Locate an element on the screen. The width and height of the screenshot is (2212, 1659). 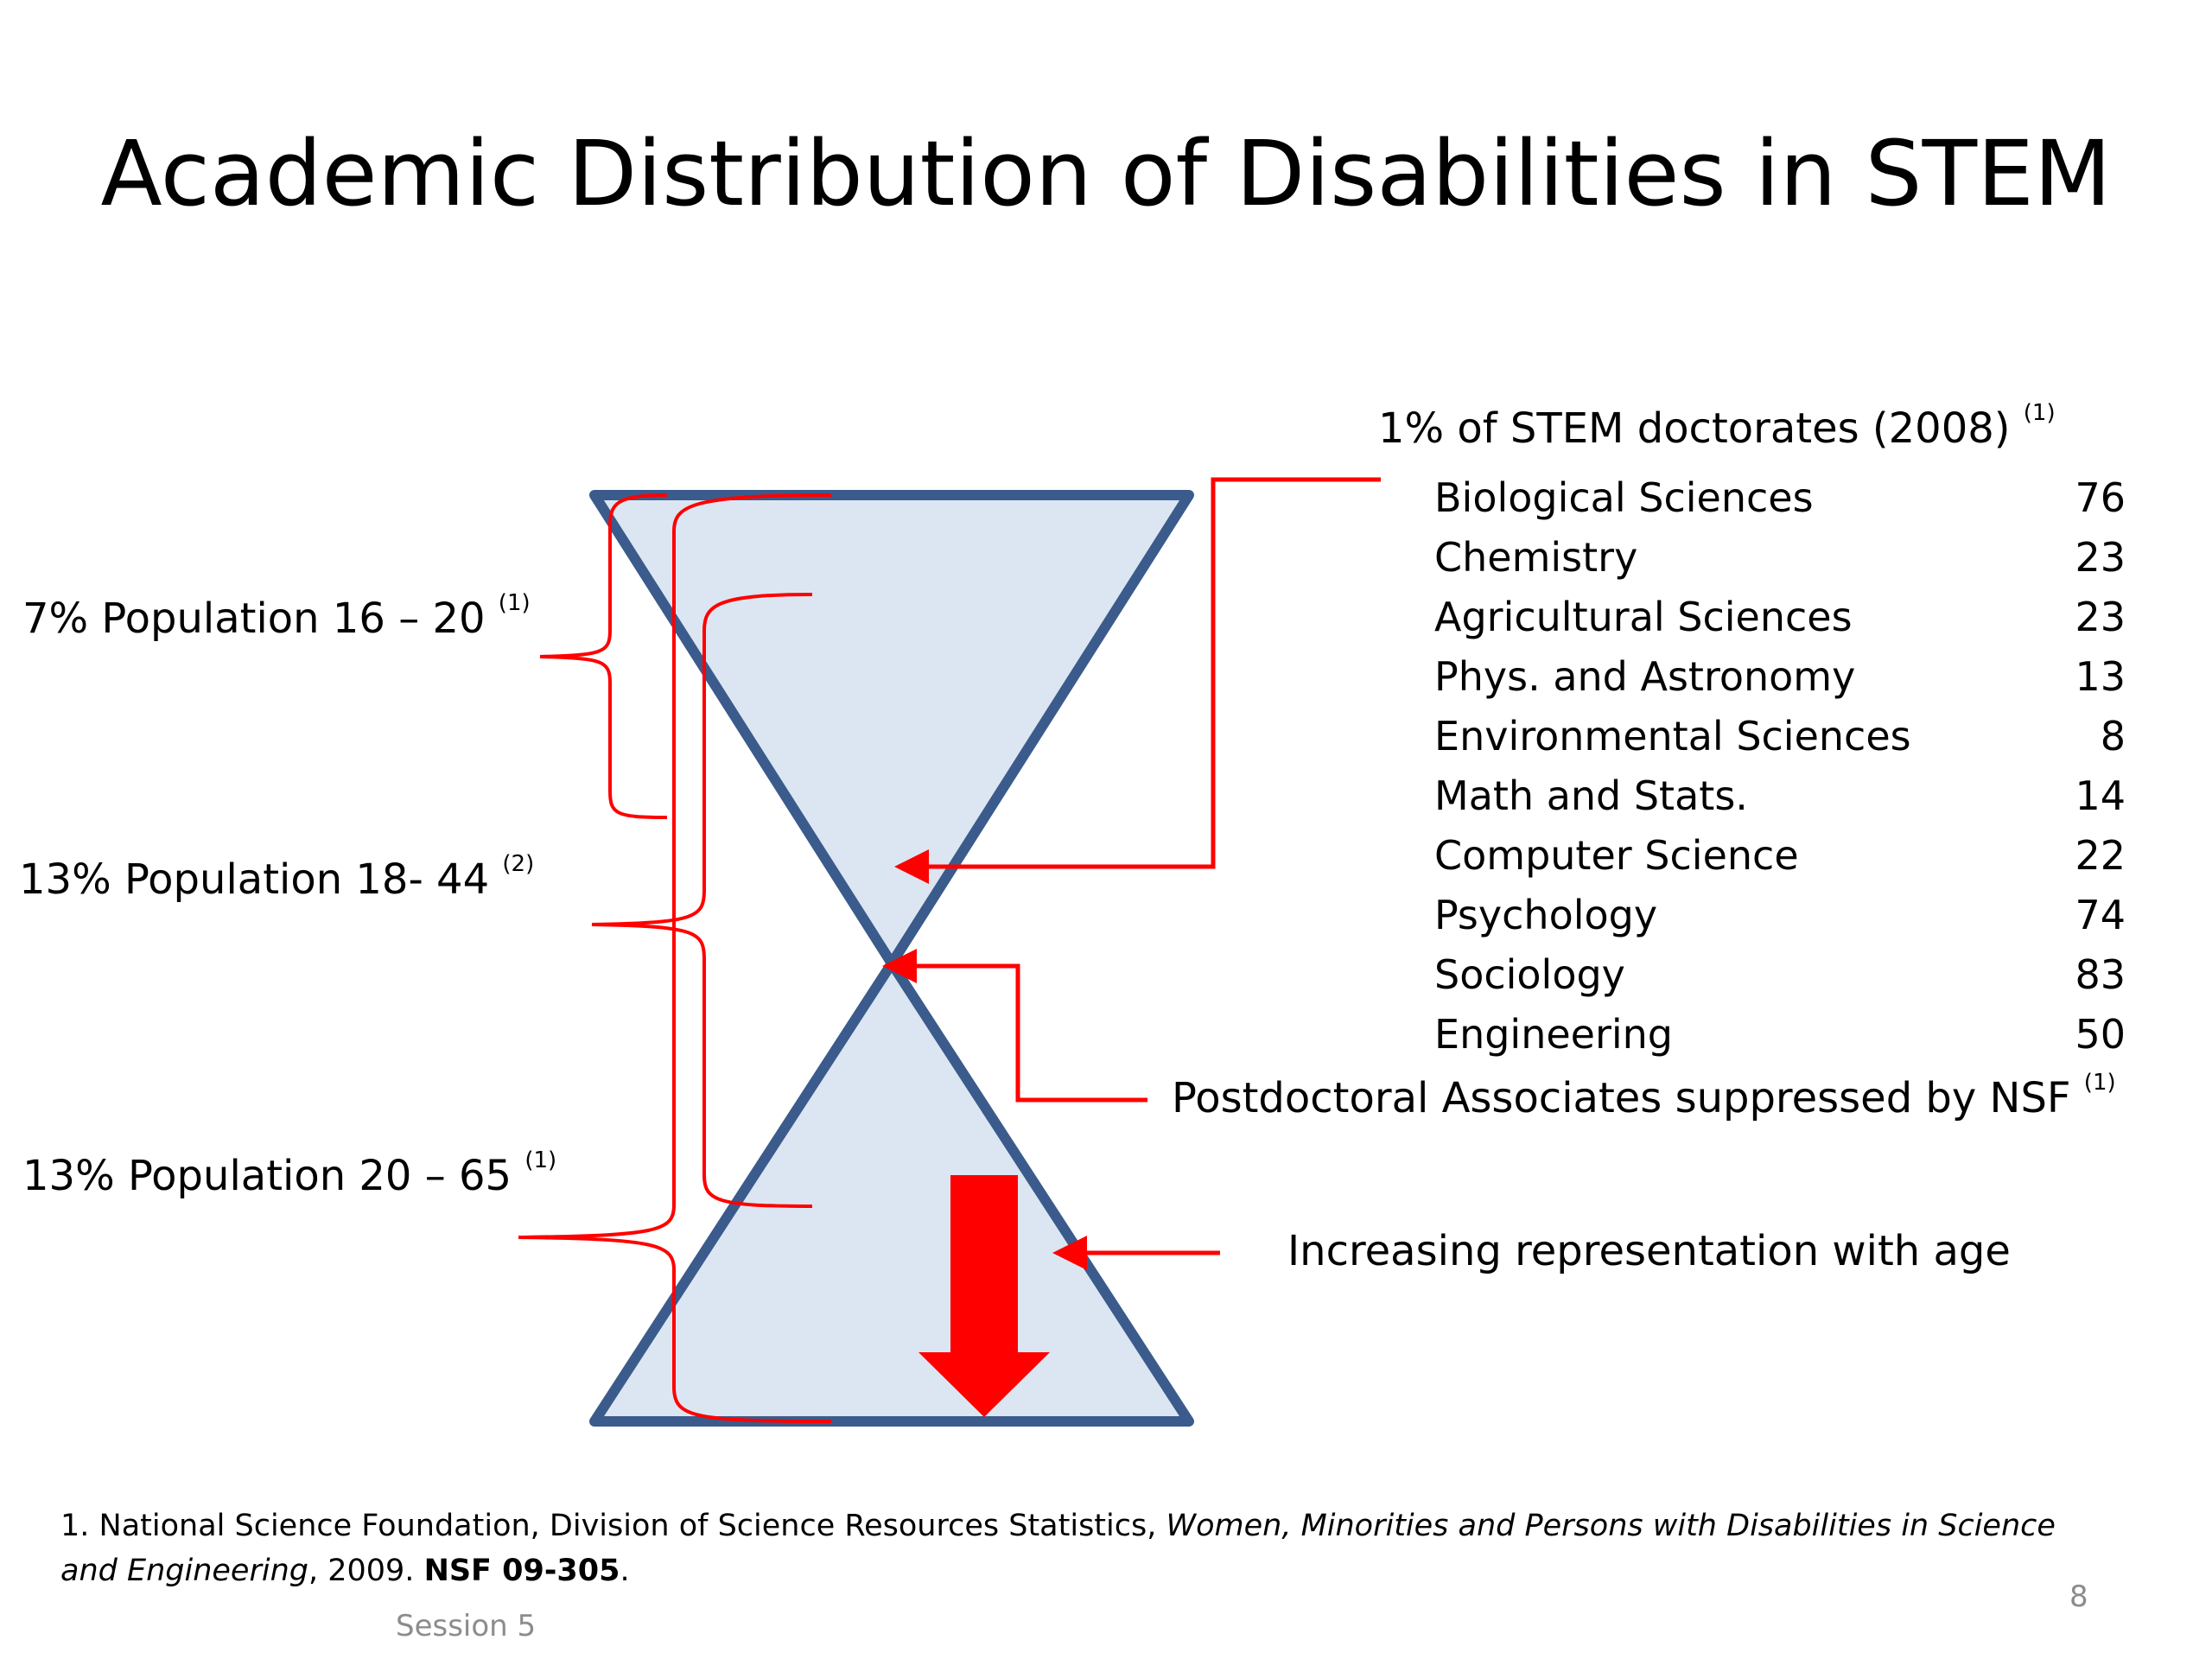
field-name: Agricultural Sciences is located at coordinates (1643, 617).